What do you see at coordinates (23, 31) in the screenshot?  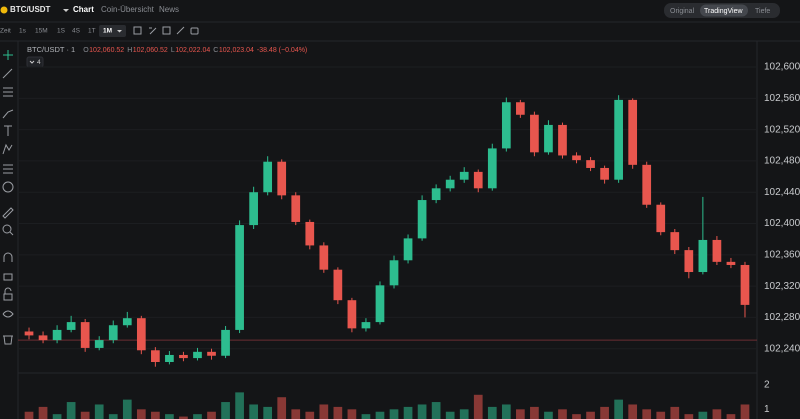 I see `interval: 1s` at bounding box center [23, 31].